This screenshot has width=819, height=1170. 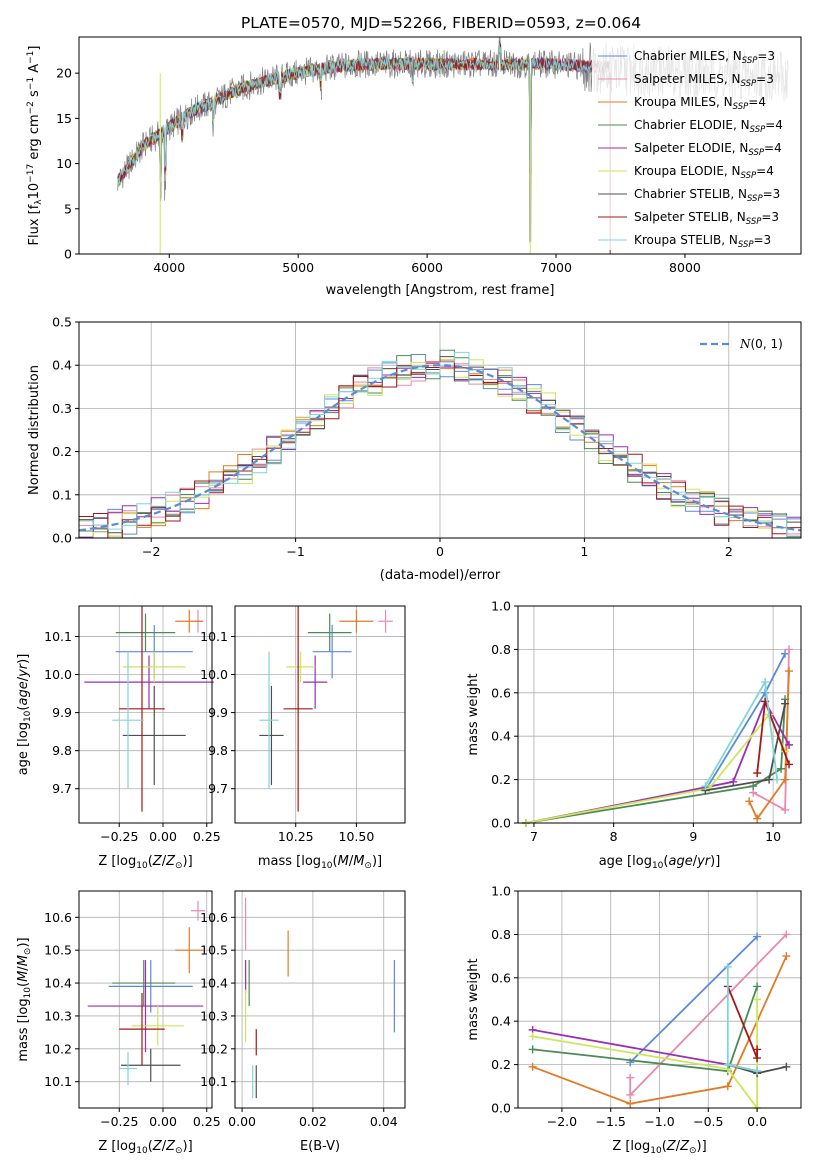 I want to click on x-tick-label: 0.00, so click(x=163, y=1121).